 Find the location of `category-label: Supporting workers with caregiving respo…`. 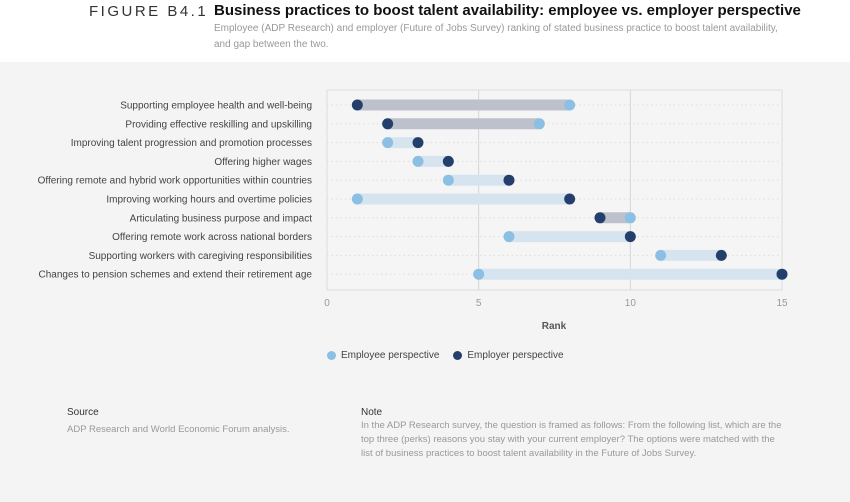

category-label: Supporting workers with caregiving respo… is located at coordinates (200, 256).